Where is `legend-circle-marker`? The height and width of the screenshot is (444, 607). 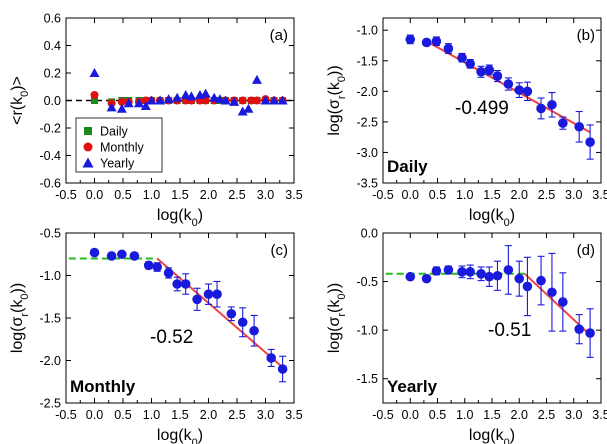
legend-circle-marker is located at coordinates (88, 147).